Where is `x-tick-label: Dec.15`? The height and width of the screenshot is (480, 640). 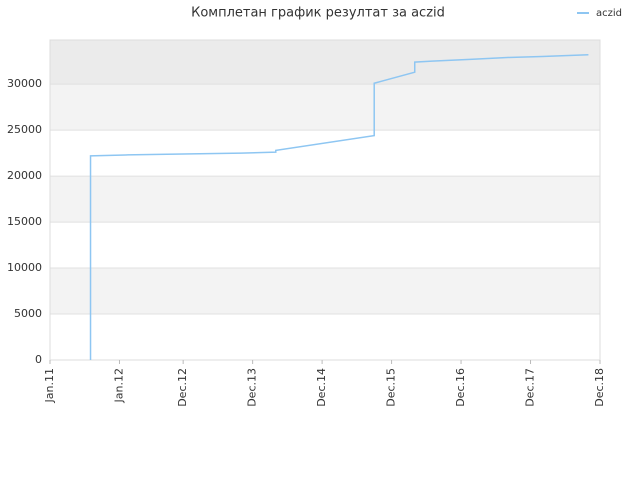
x-tick-label: Dec.15 is located at coordinates (391, 387).